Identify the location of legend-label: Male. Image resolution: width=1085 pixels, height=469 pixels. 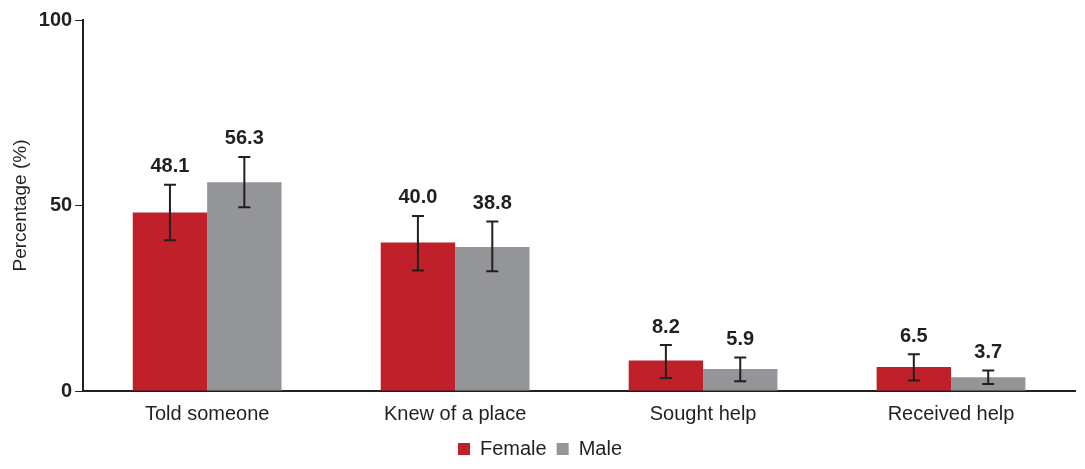
(600, 447).